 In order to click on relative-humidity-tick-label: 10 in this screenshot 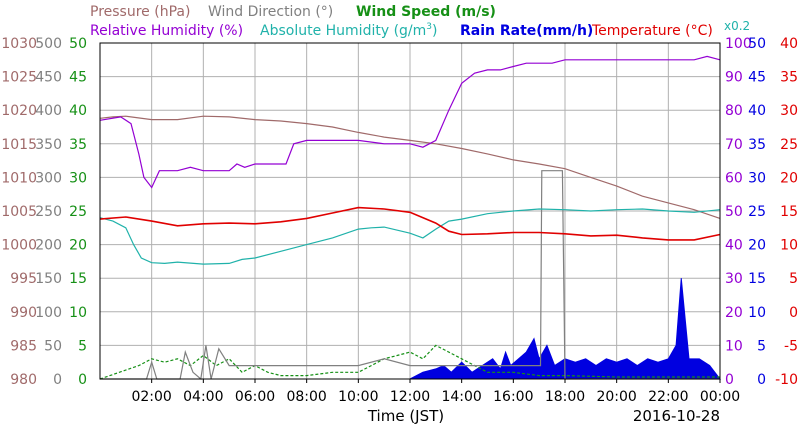, I will do `click(734, 346)`.